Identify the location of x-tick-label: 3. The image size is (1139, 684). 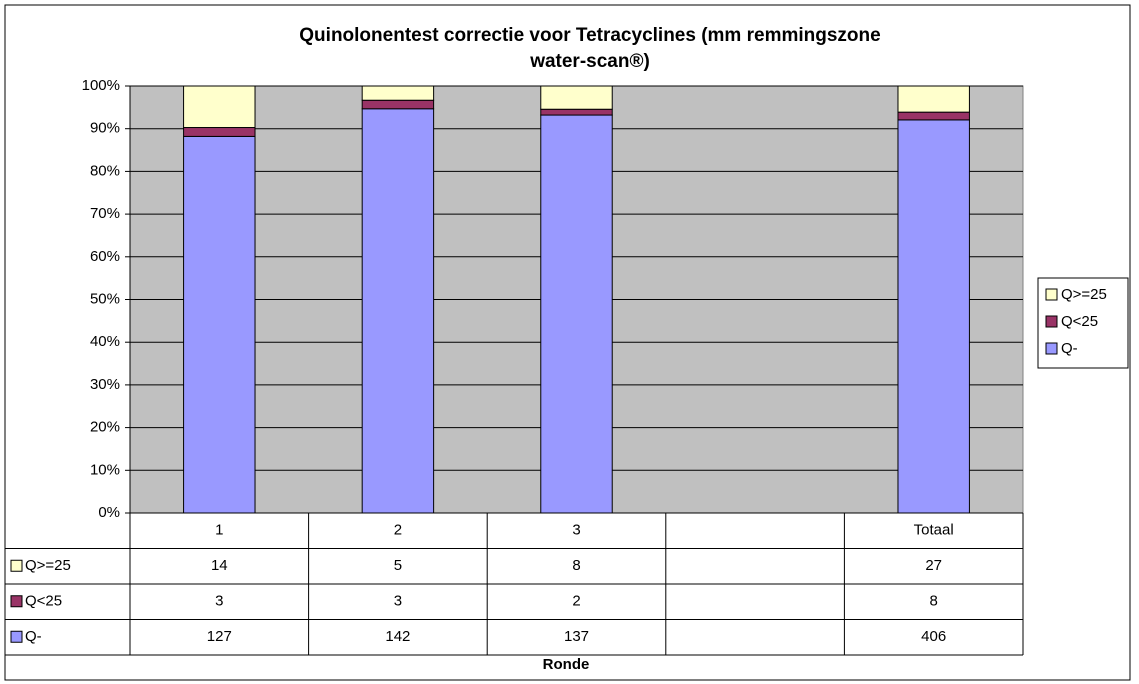
(576, 530).